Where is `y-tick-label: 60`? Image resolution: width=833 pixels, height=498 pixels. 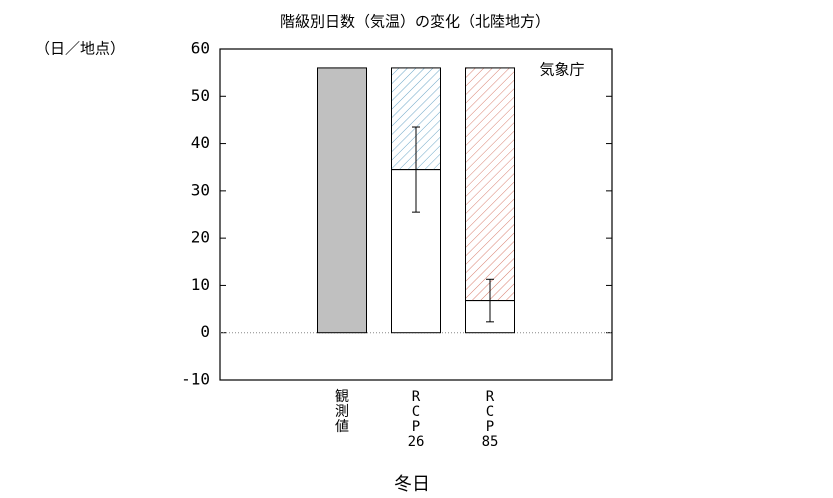
y-tick-label: 60 is located at coordinates (200, 48).